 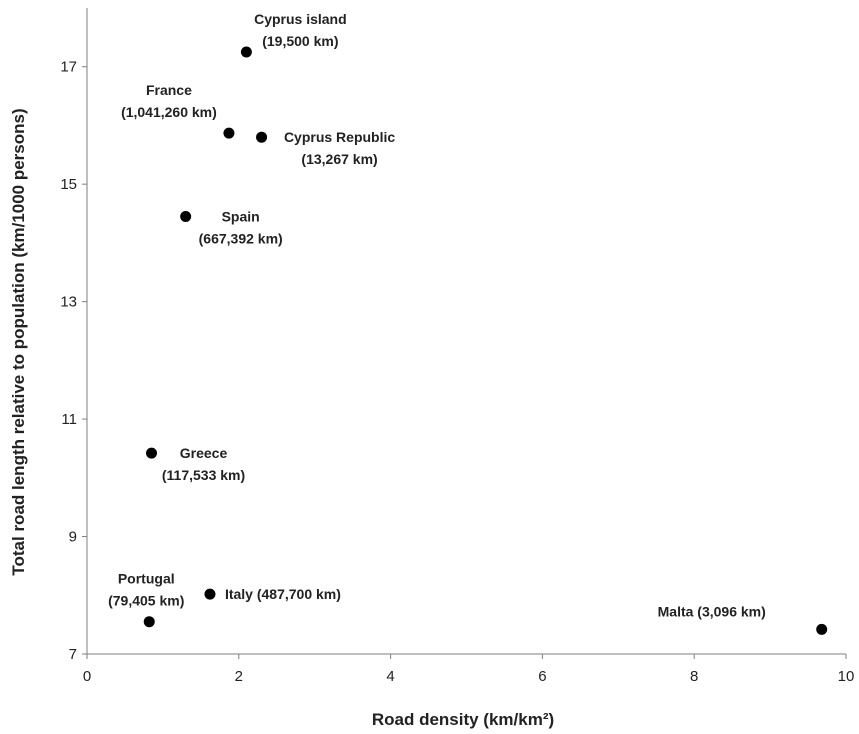 What do you see at coordinates (69, 419) in the screenshot?
I see `y-tick-label: 11` at bounding box center [69, 419].